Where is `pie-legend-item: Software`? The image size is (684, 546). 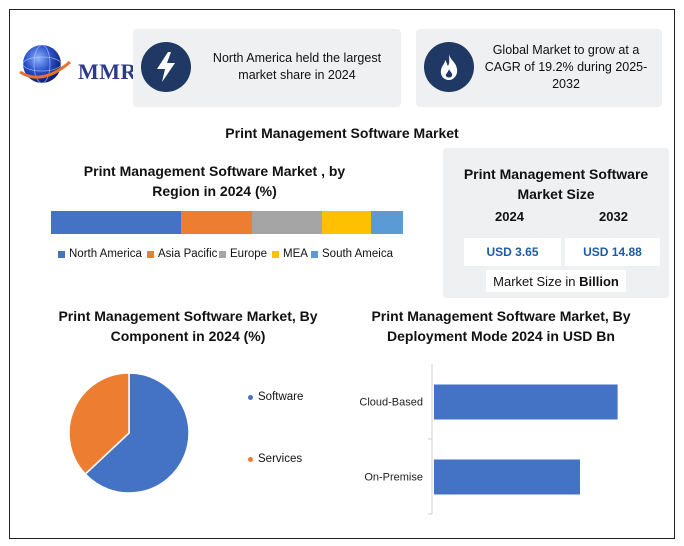 pie-legend-item: Software is located at coordinates (275, 397).